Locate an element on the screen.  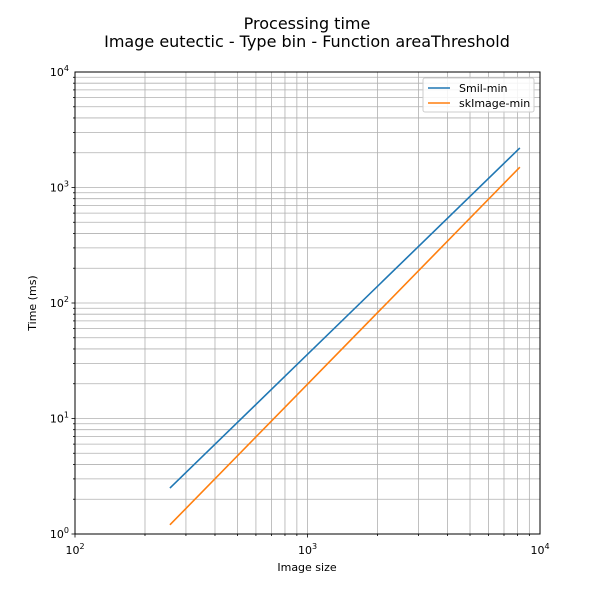
y-tick-label: 10³ is located at coordinates (59, 187).